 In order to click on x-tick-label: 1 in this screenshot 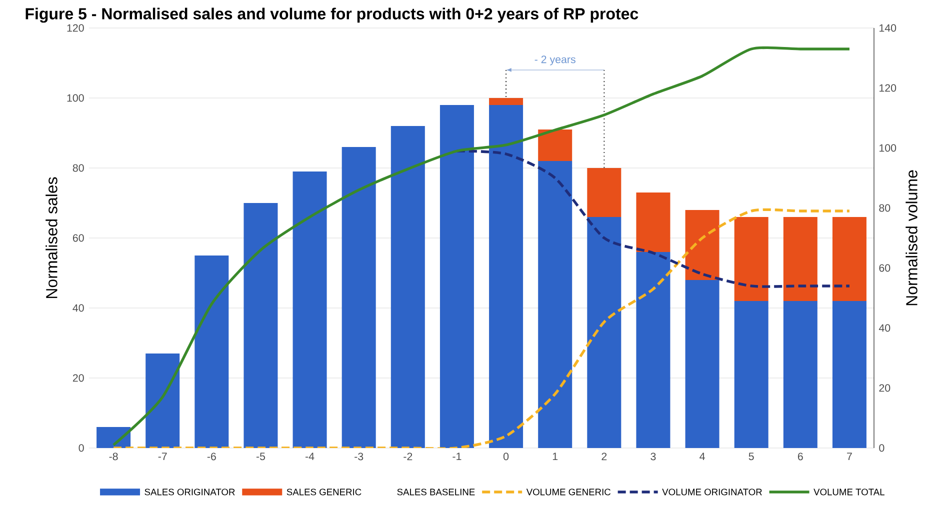, I will do `click(555, 456)`.